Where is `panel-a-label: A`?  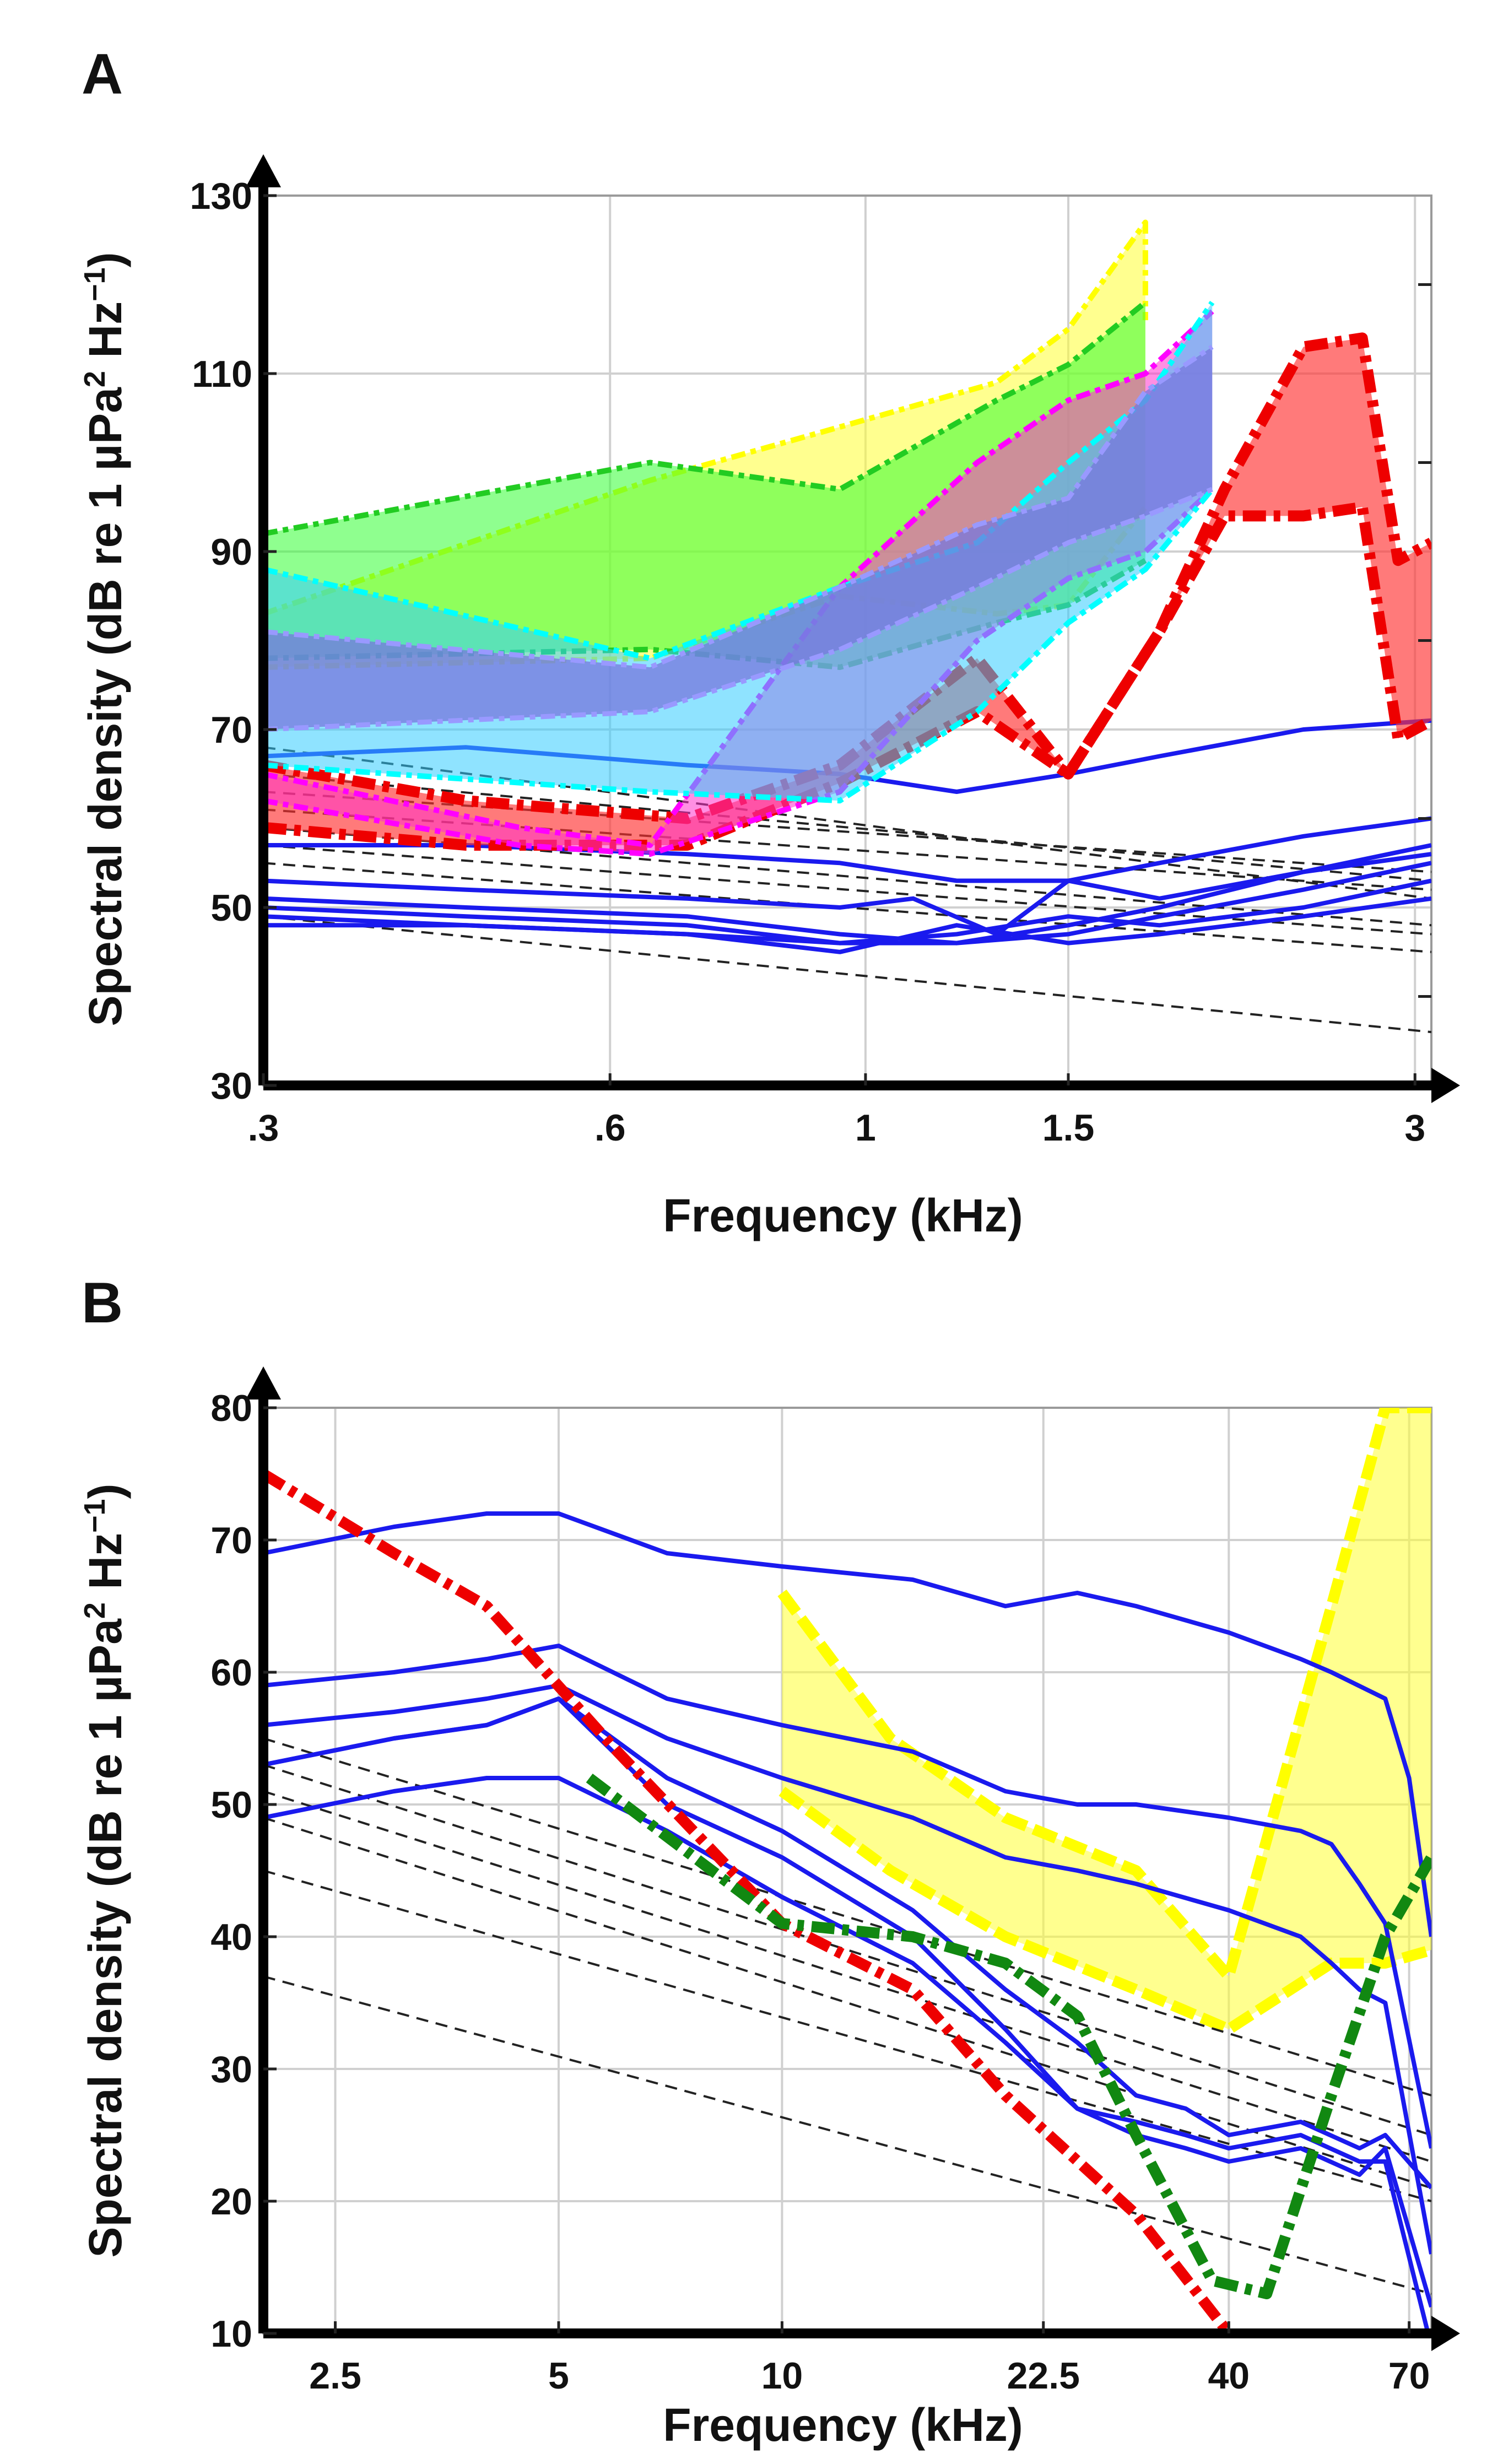
panel-a-label: A is located at coordinates (102, 74).